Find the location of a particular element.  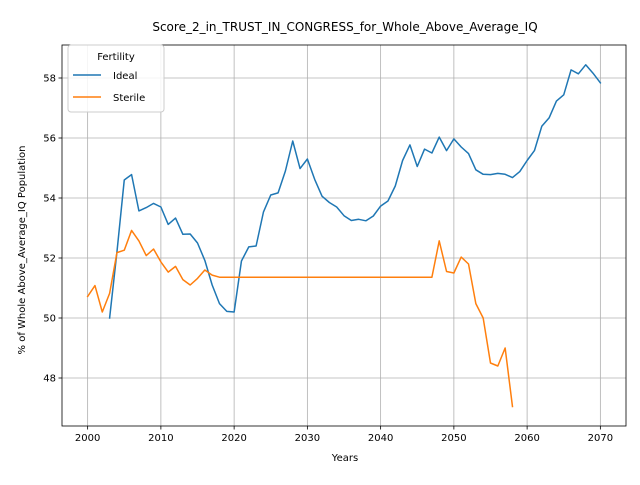

y-axis-ticks: 48 50 52 54 56 58 is located at coordinates (52, 229).